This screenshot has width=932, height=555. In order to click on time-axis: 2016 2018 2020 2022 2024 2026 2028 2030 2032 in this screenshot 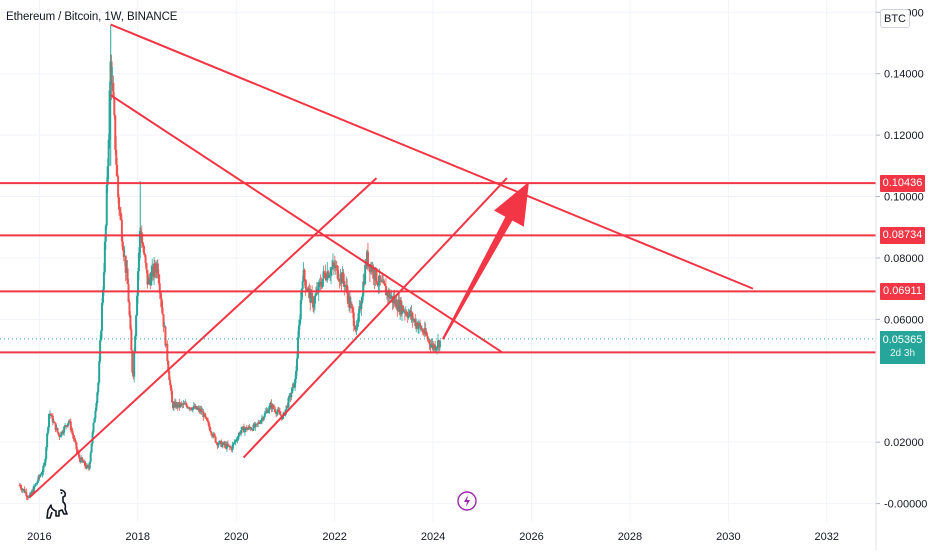, I will do `click(433, 537)`.